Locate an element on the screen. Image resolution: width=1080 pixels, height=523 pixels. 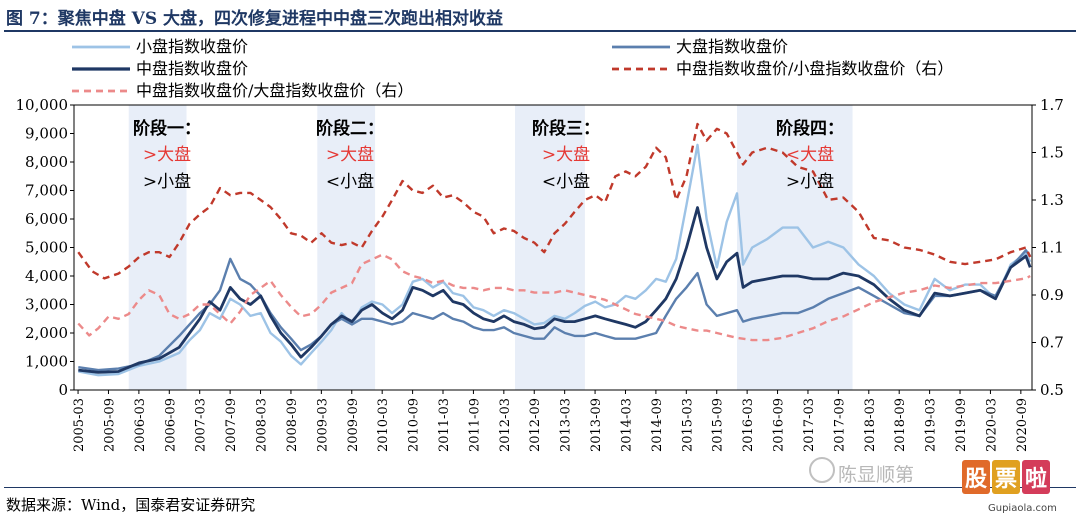
right-axis-tick-label: 1.7 is located at coordinates (1052, 105).